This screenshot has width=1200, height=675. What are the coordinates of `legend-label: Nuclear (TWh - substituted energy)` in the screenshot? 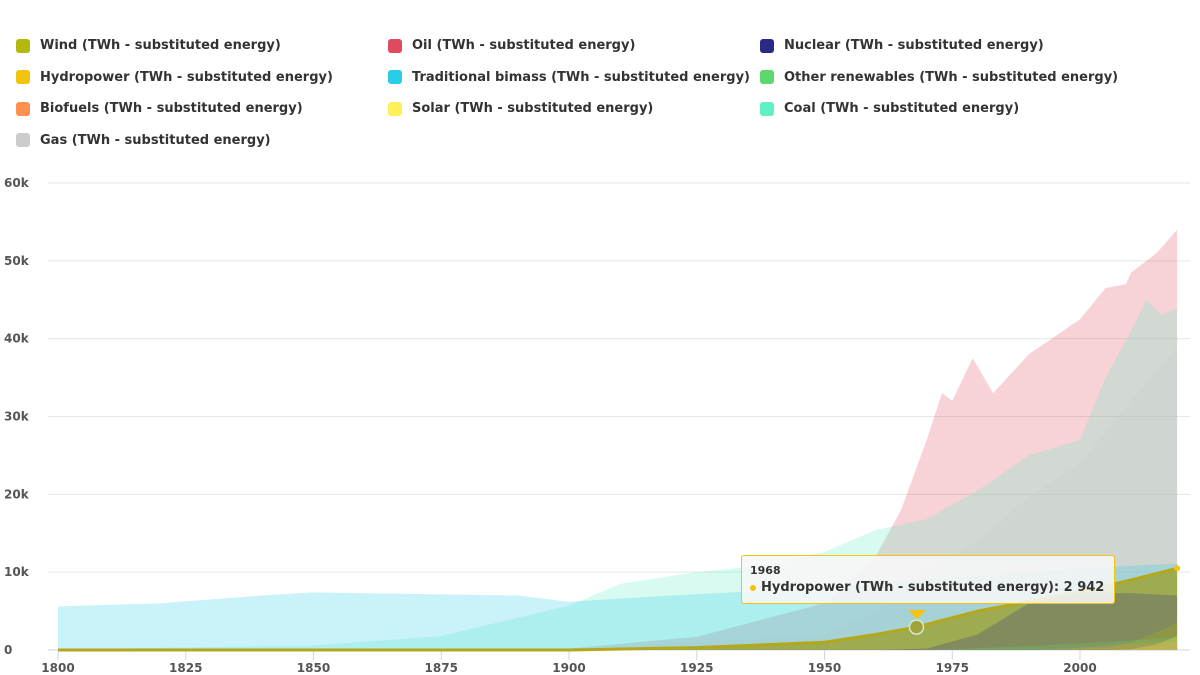 It's located at (914, 45).